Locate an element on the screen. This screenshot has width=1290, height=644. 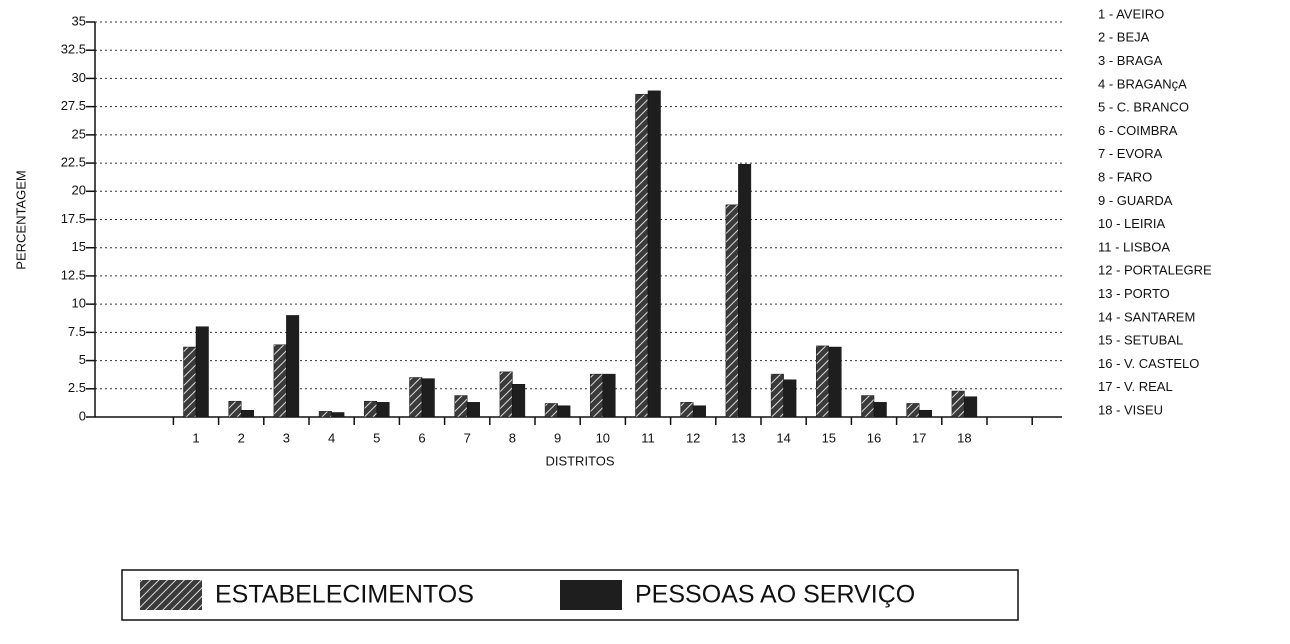
category-key-entry: 11 - LISBOA is located at coordinates (1134, 246).